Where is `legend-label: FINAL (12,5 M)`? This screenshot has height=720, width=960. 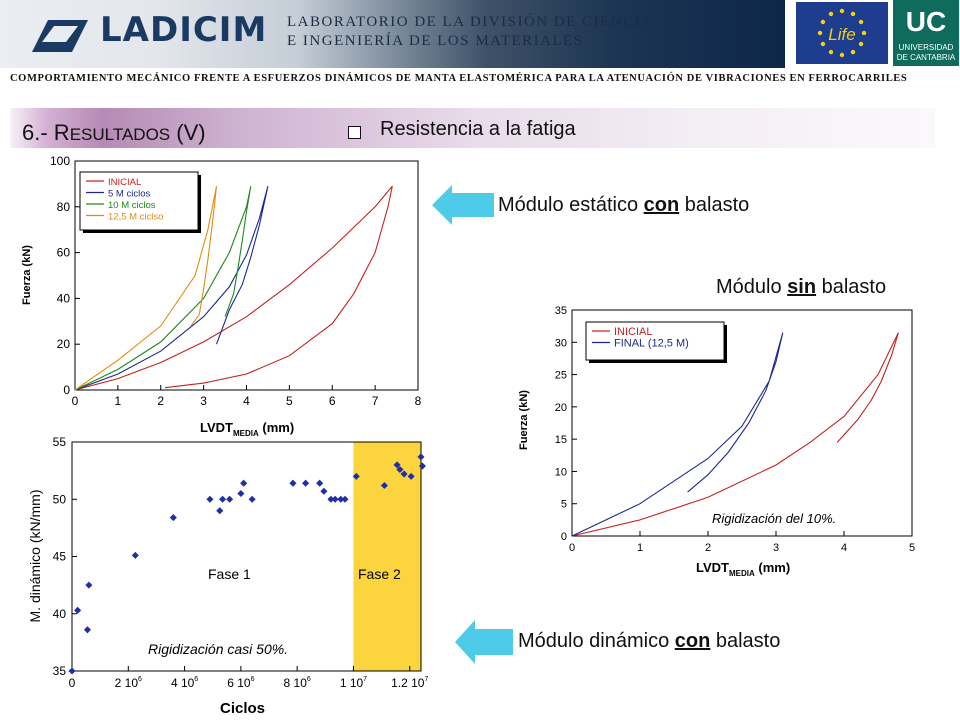
legend-label: FINAL (12,5 M) is located at coordinates (651, 344).